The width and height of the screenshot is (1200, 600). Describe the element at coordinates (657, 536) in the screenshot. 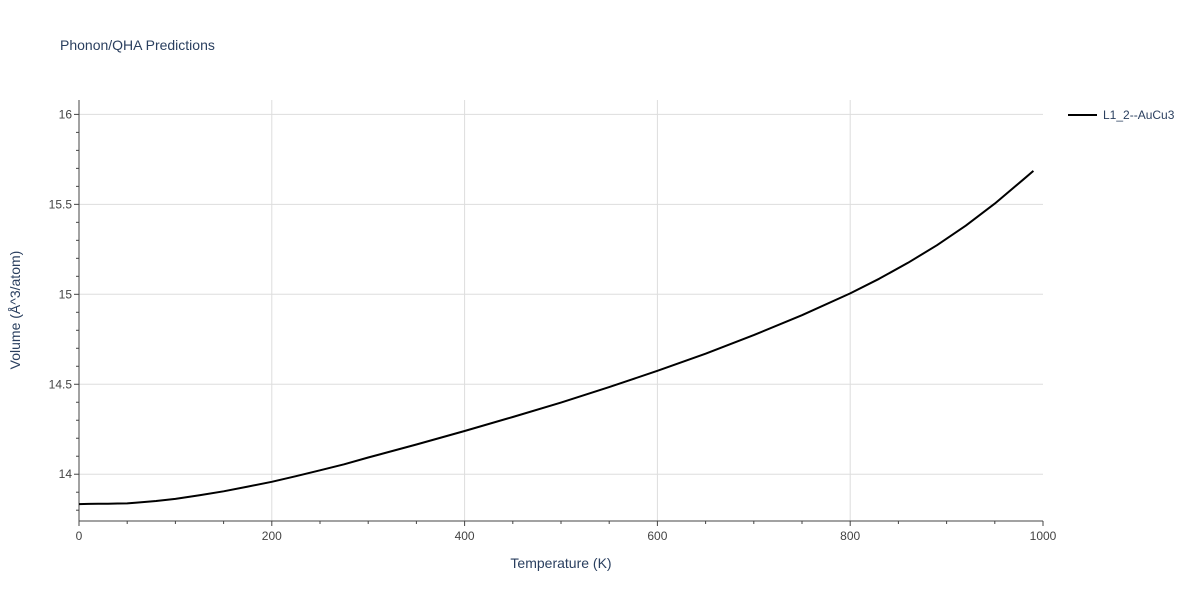

I see `x-tick-label: 600` at that location.